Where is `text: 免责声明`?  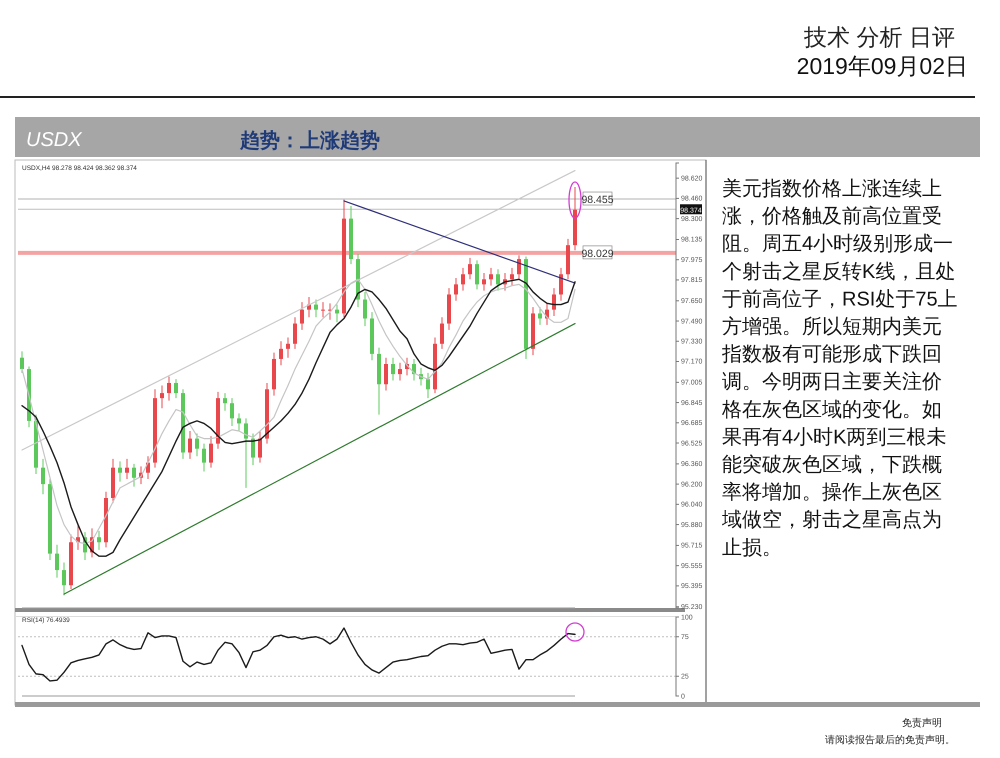
text: 免责声明 is located at coordinates (922, 723).